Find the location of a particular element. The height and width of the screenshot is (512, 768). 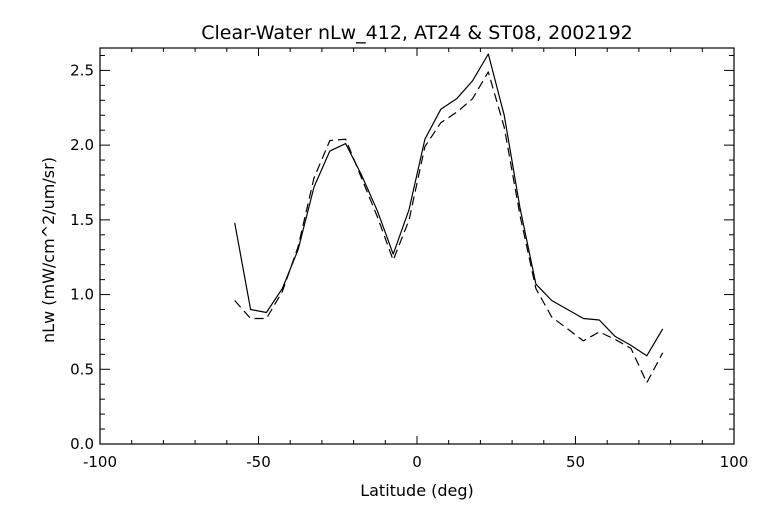

y-axis-label: nLw (mW/cm^2/um/sr) is located at coordinates (48, 250).